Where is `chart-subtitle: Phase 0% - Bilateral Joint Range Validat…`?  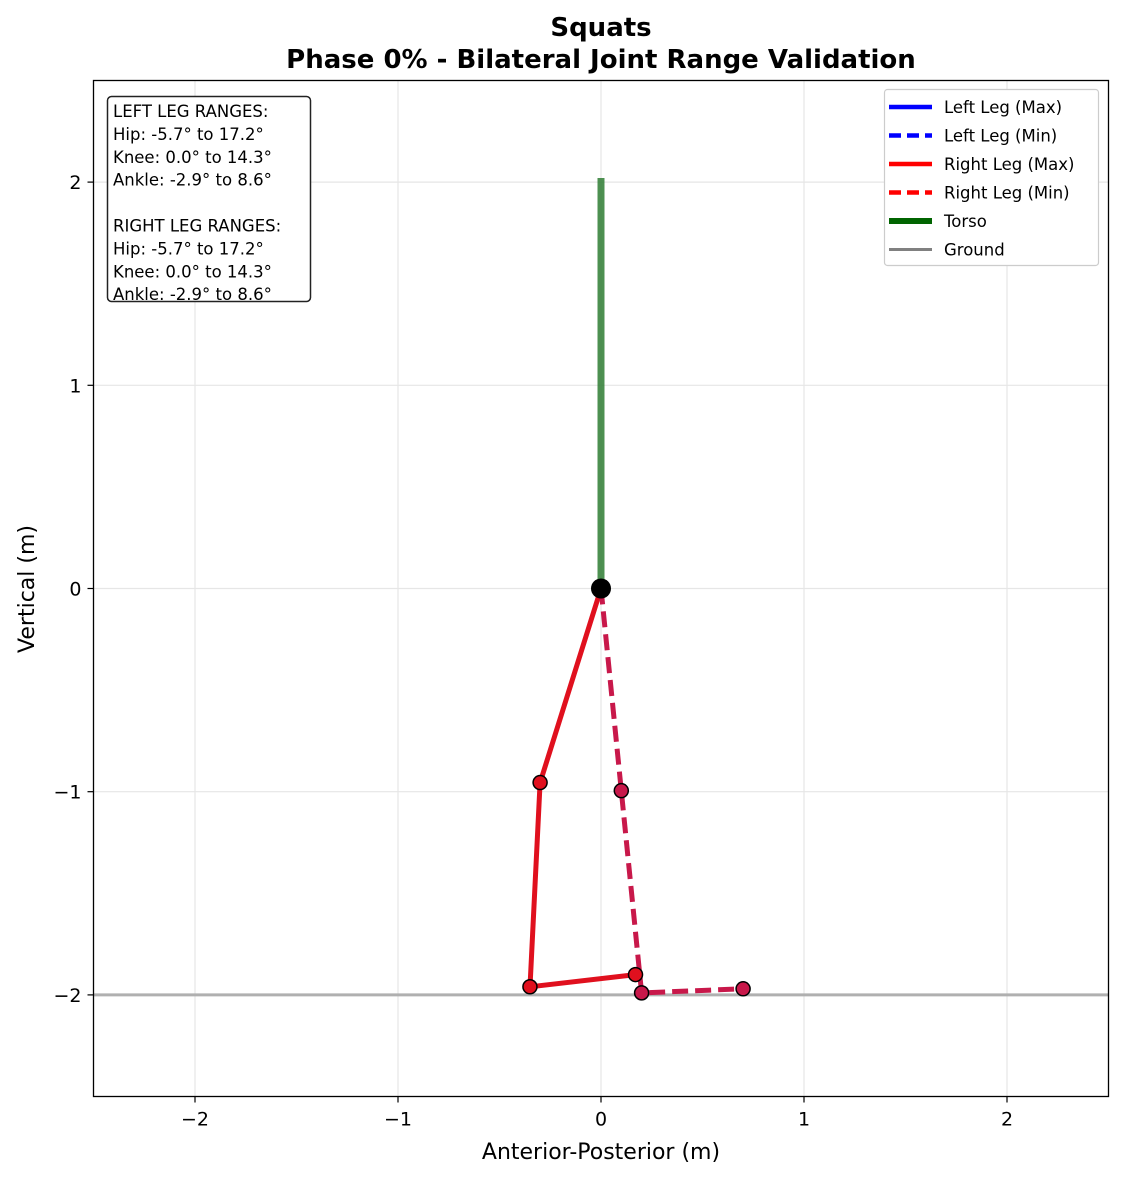 chart-subtitle: Phase 0% - Bilateral Joint Range Validat… is located at coordinates (601, 60).